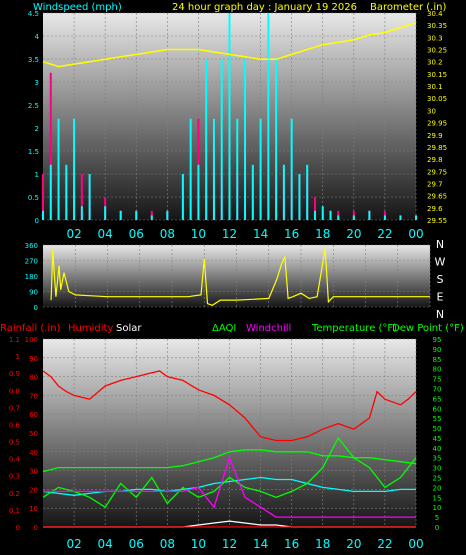 The width and height of the screenshot is (466, 555). Describe the element at coordinates (437, 479) in the screenshot. I see `temperature-tick-label: 25` at that location.